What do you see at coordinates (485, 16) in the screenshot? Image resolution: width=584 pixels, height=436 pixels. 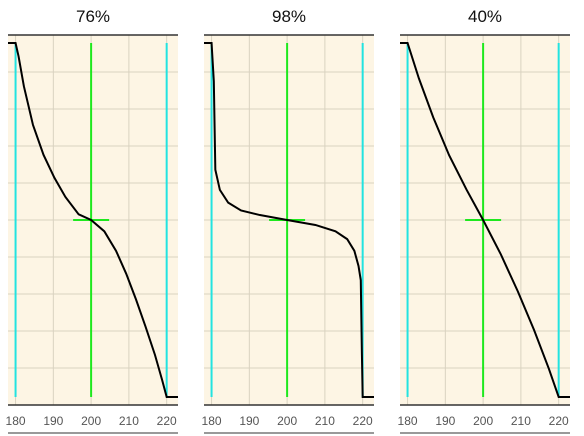 I see `panel-title: 40%` at bounding box center [485, 16].